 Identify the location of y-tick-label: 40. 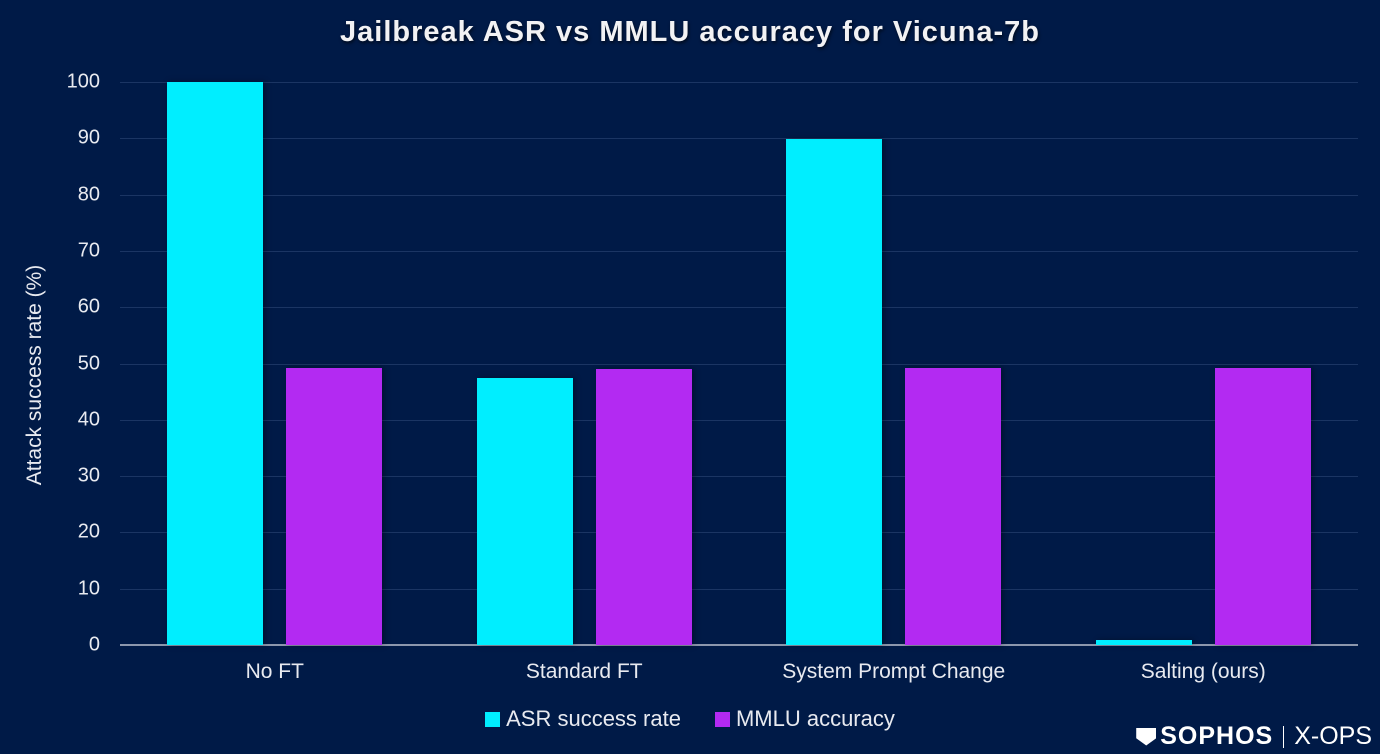
(88, 419).